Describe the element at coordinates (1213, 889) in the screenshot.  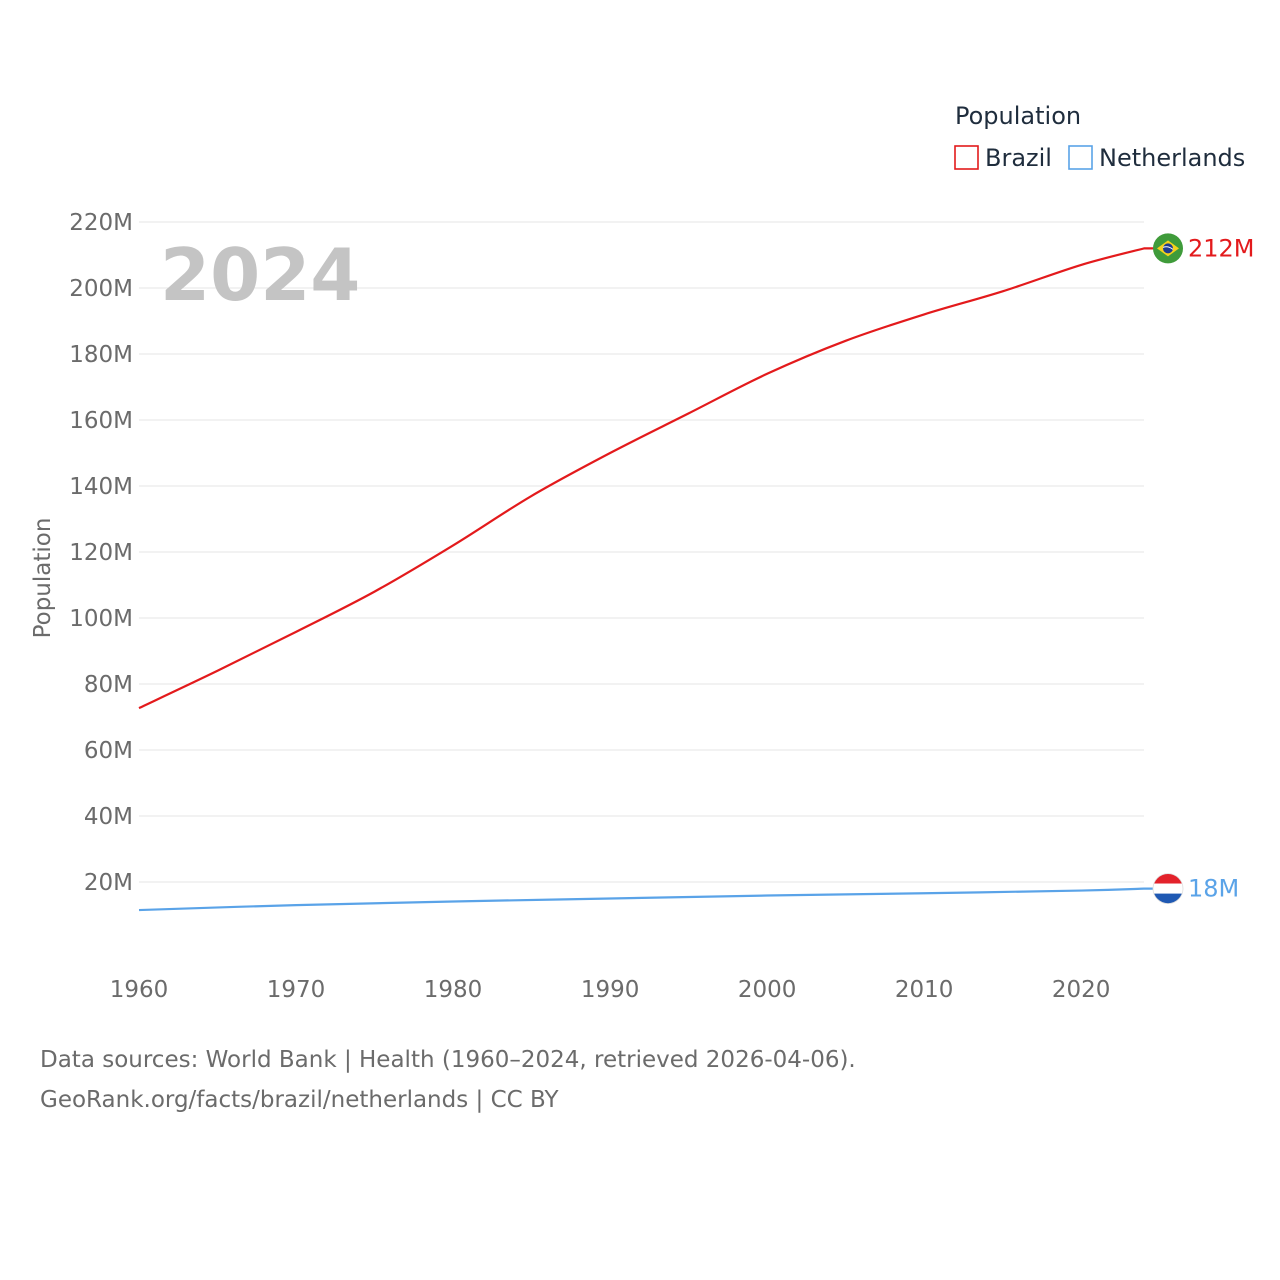
I see `netherlands-end-label: 18M` at that location.